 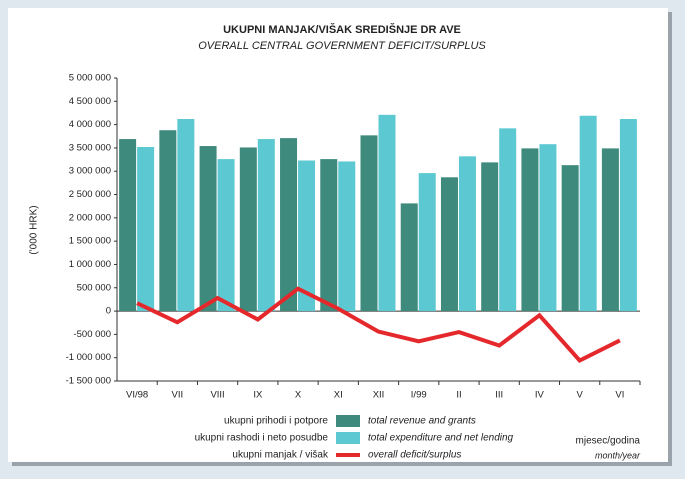 I want to click on y-tick-label: 1 000 000, so click(x=90, y=264).